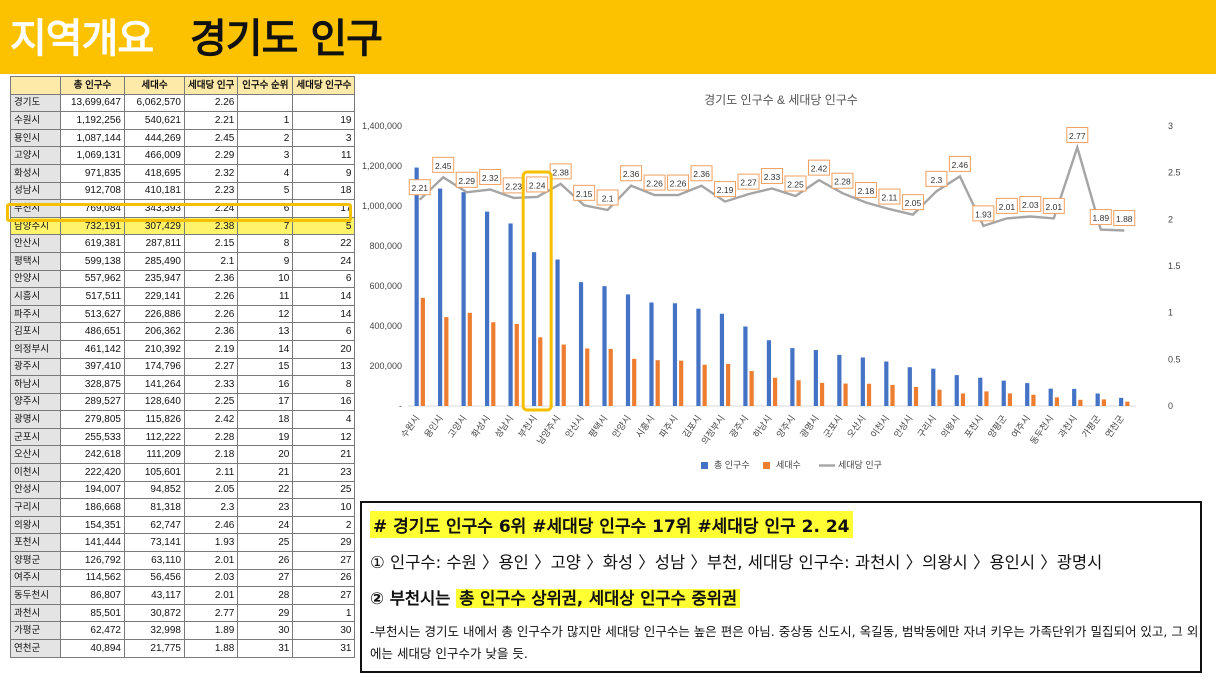  Describe the element at coordinates (433, 426) in the screenshot. I see `x-axis-category-label: 용인시` at that location.